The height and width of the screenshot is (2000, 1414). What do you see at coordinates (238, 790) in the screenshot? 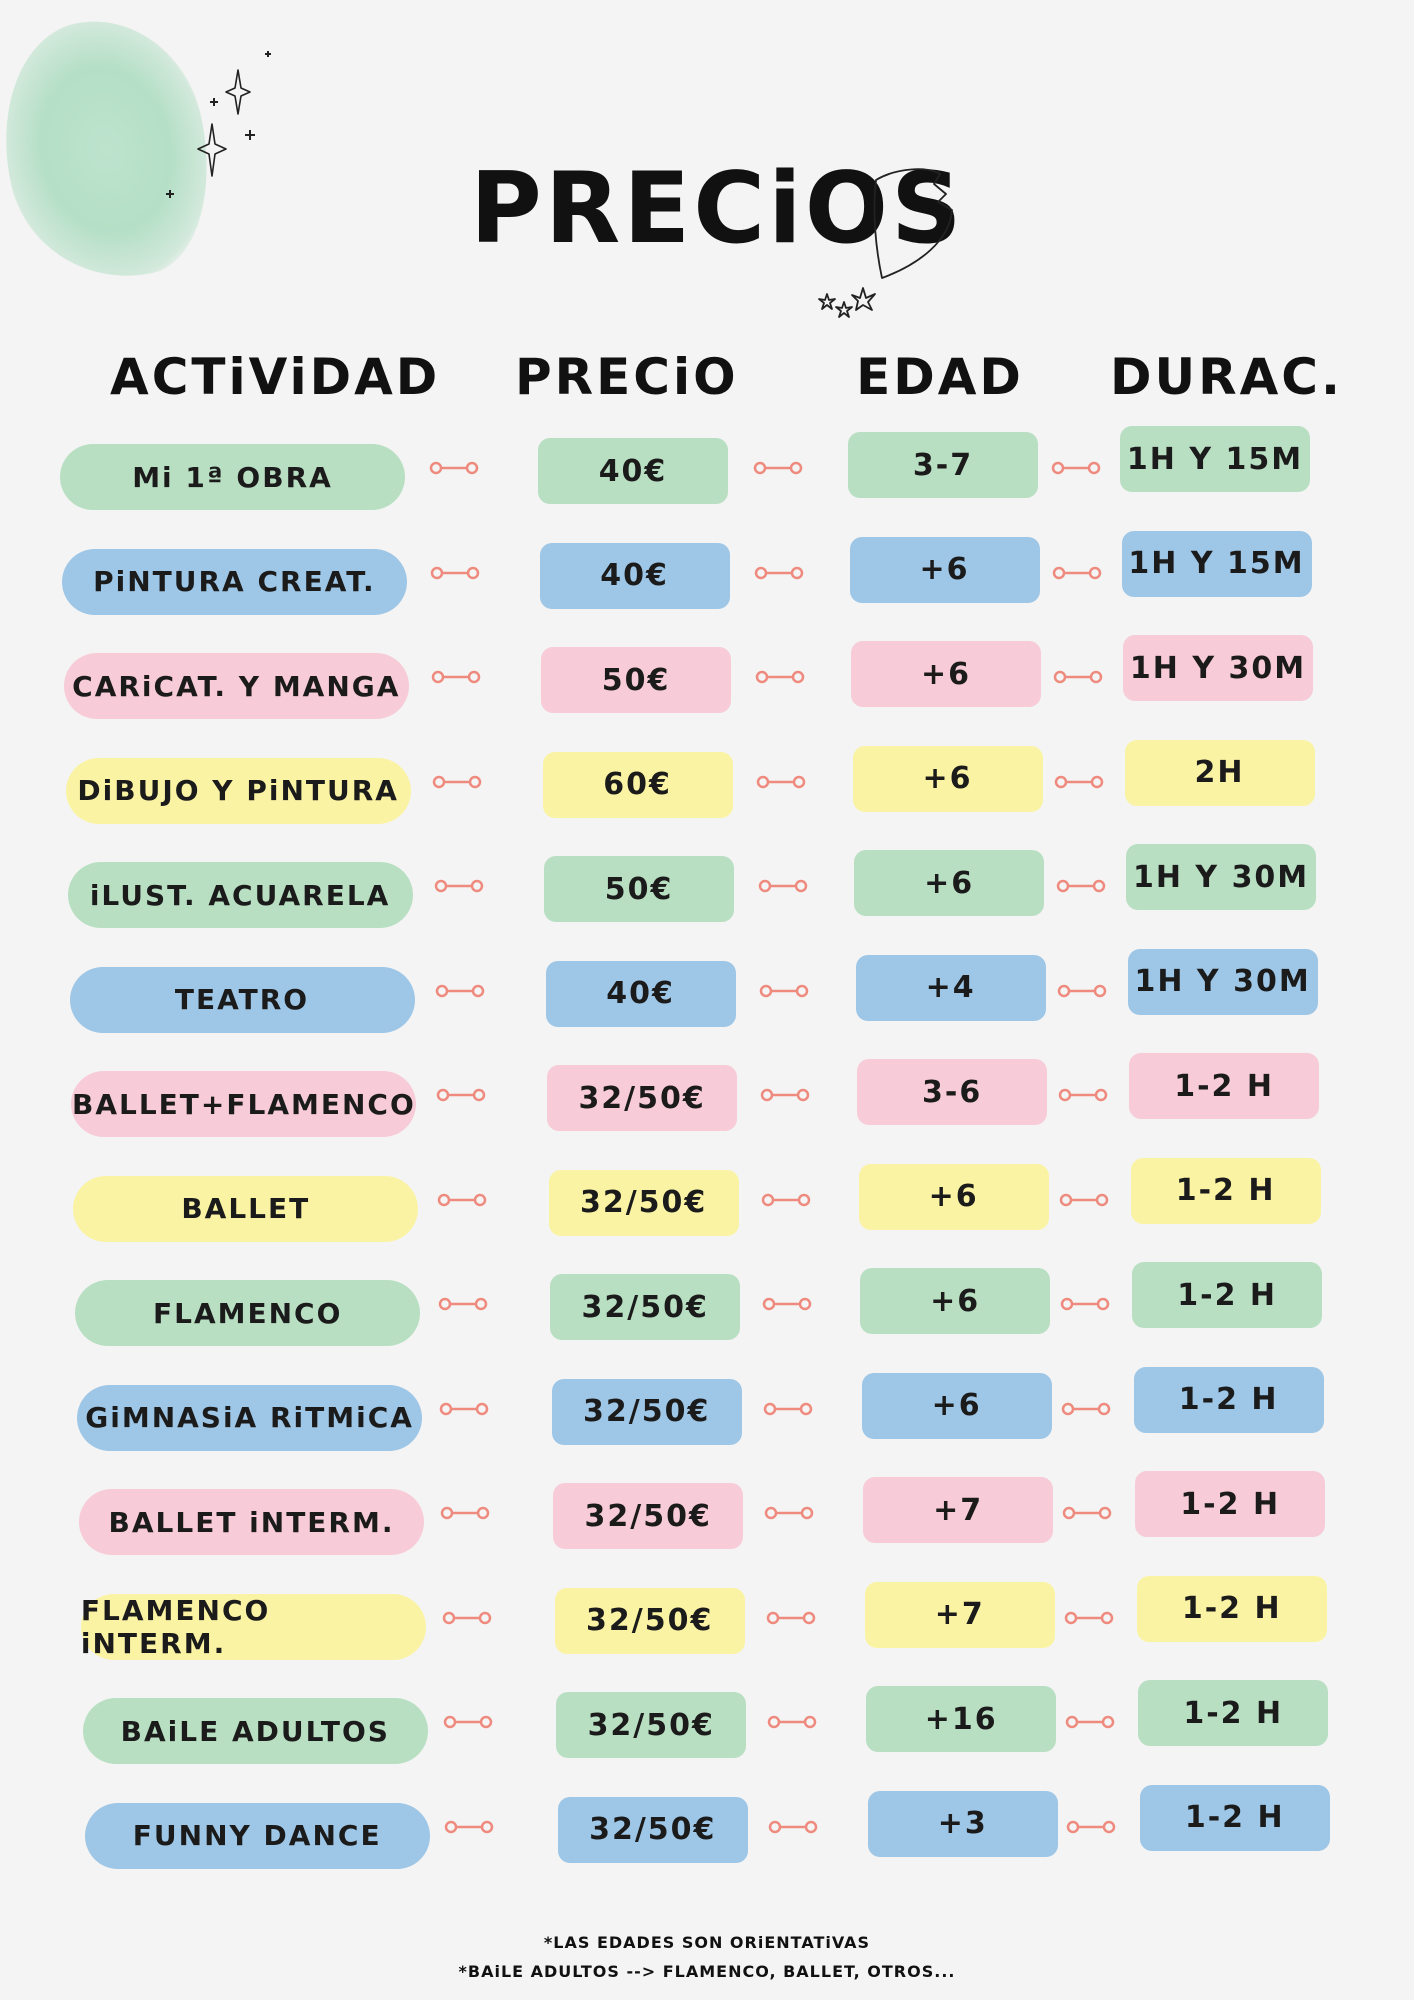
I see `activity-label: DiBUJO Y PiNTURA` at bounding box center [238, 790].